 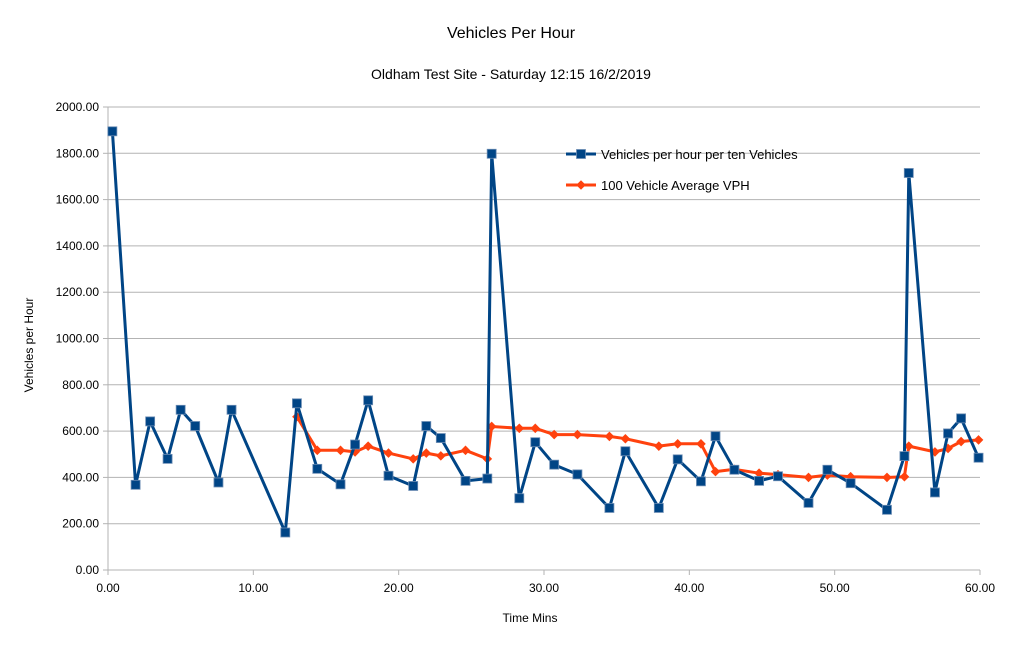 I want to click on y-tick-label: 400.00, so click(x=80, y=477).